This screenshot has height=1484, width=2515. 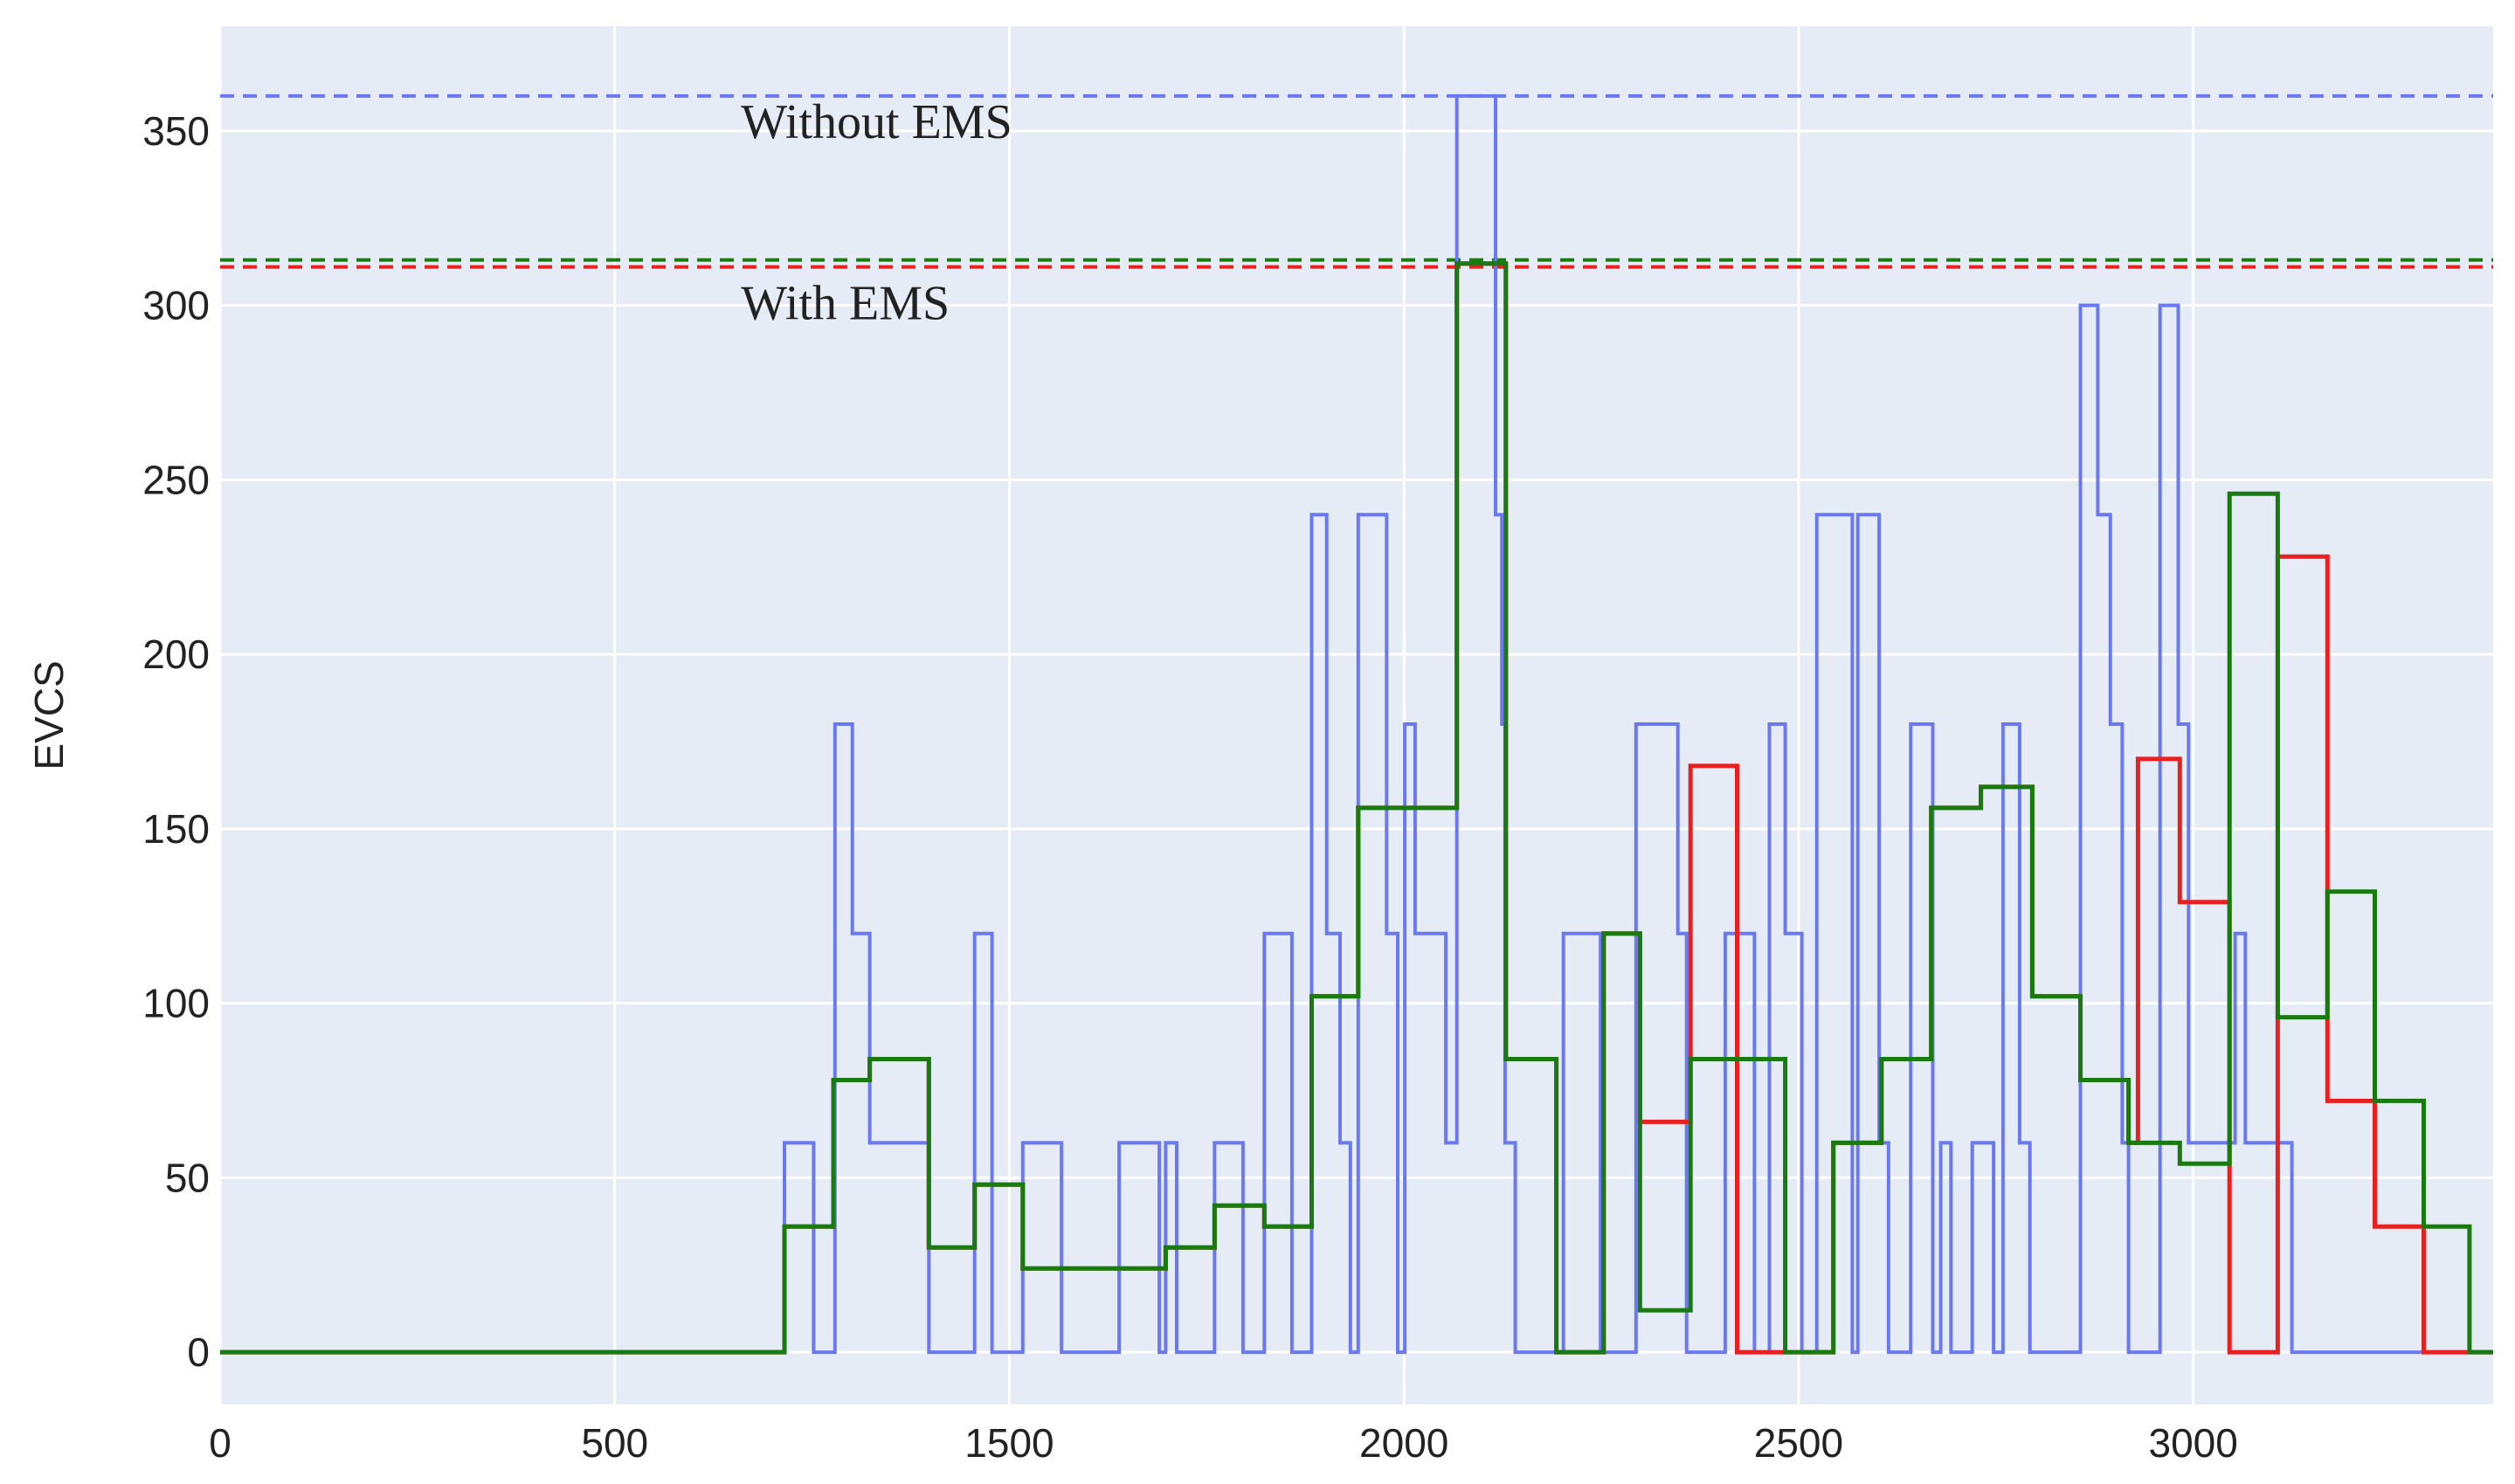 I want to click on y-axis-title: EVCS, so click(x=49, y=715).